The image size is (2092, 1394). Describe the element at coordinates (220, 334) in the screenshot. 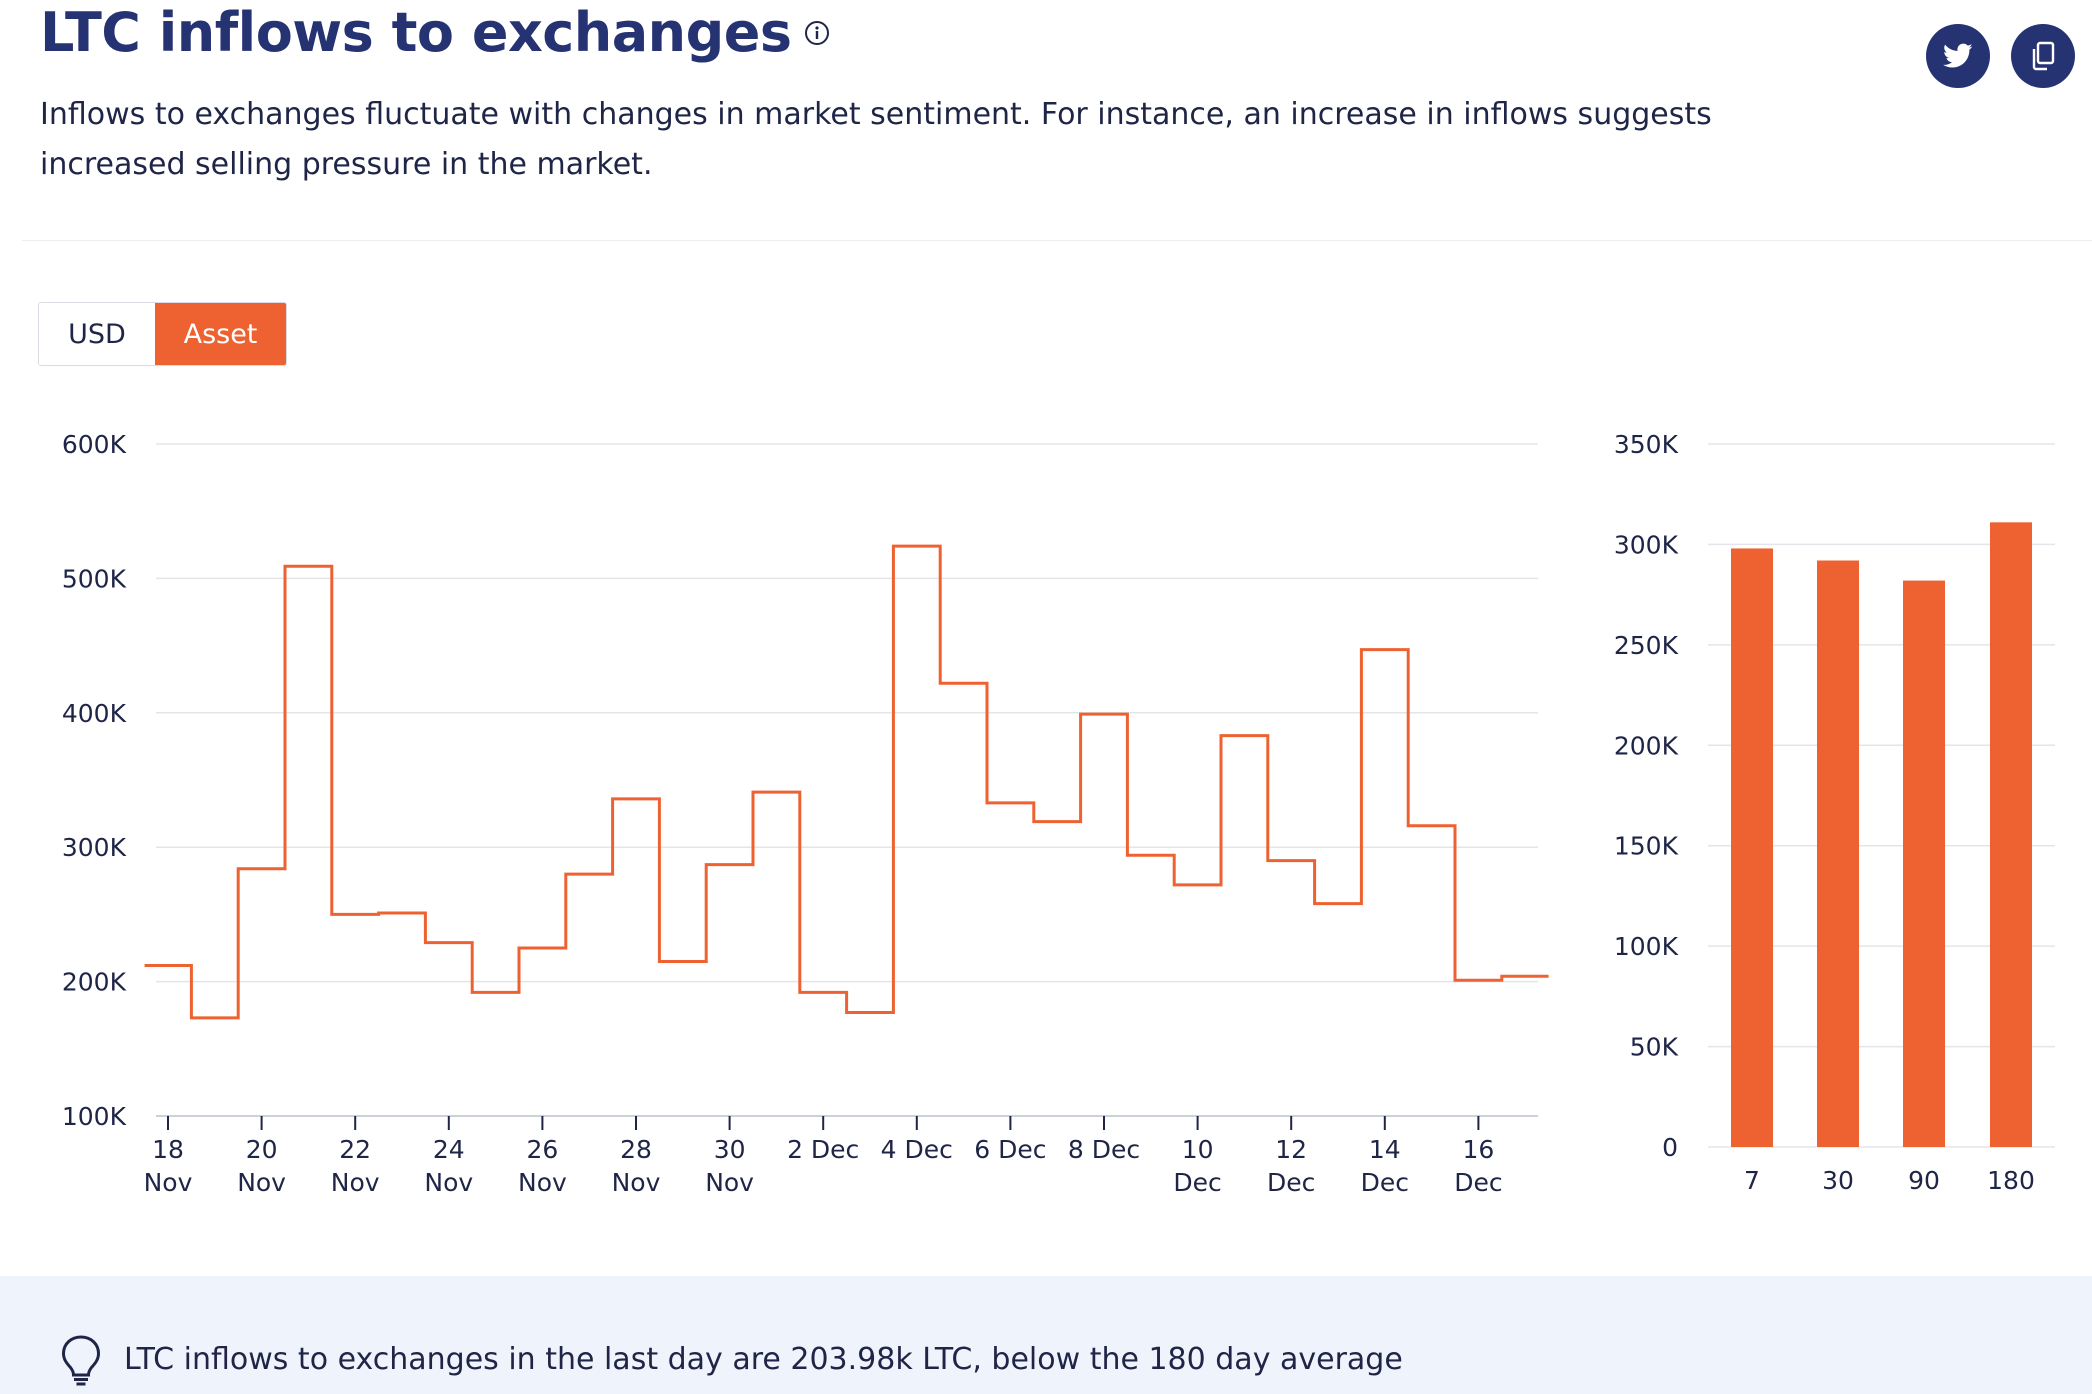

I see `toggle-asset: Asset` at that location.